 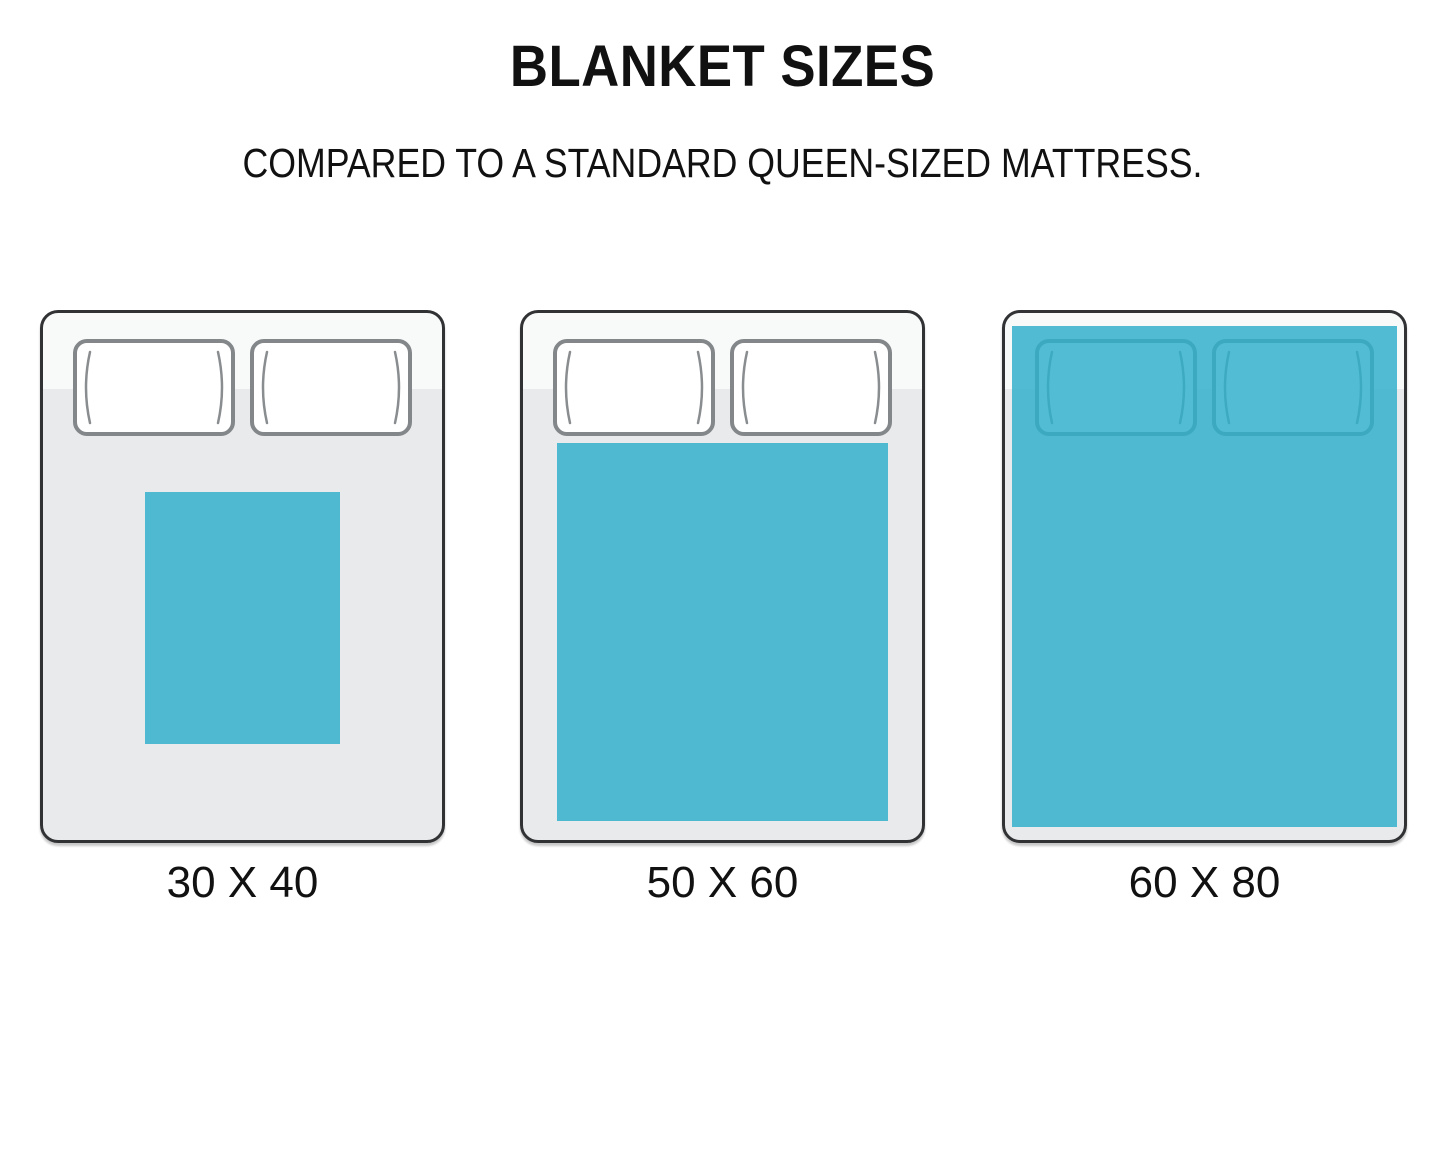 What do you see at coordinates (722, 66) in the screenshot?
I see `page-title: BLANKET SIZES` at bounding box center [722, 66].